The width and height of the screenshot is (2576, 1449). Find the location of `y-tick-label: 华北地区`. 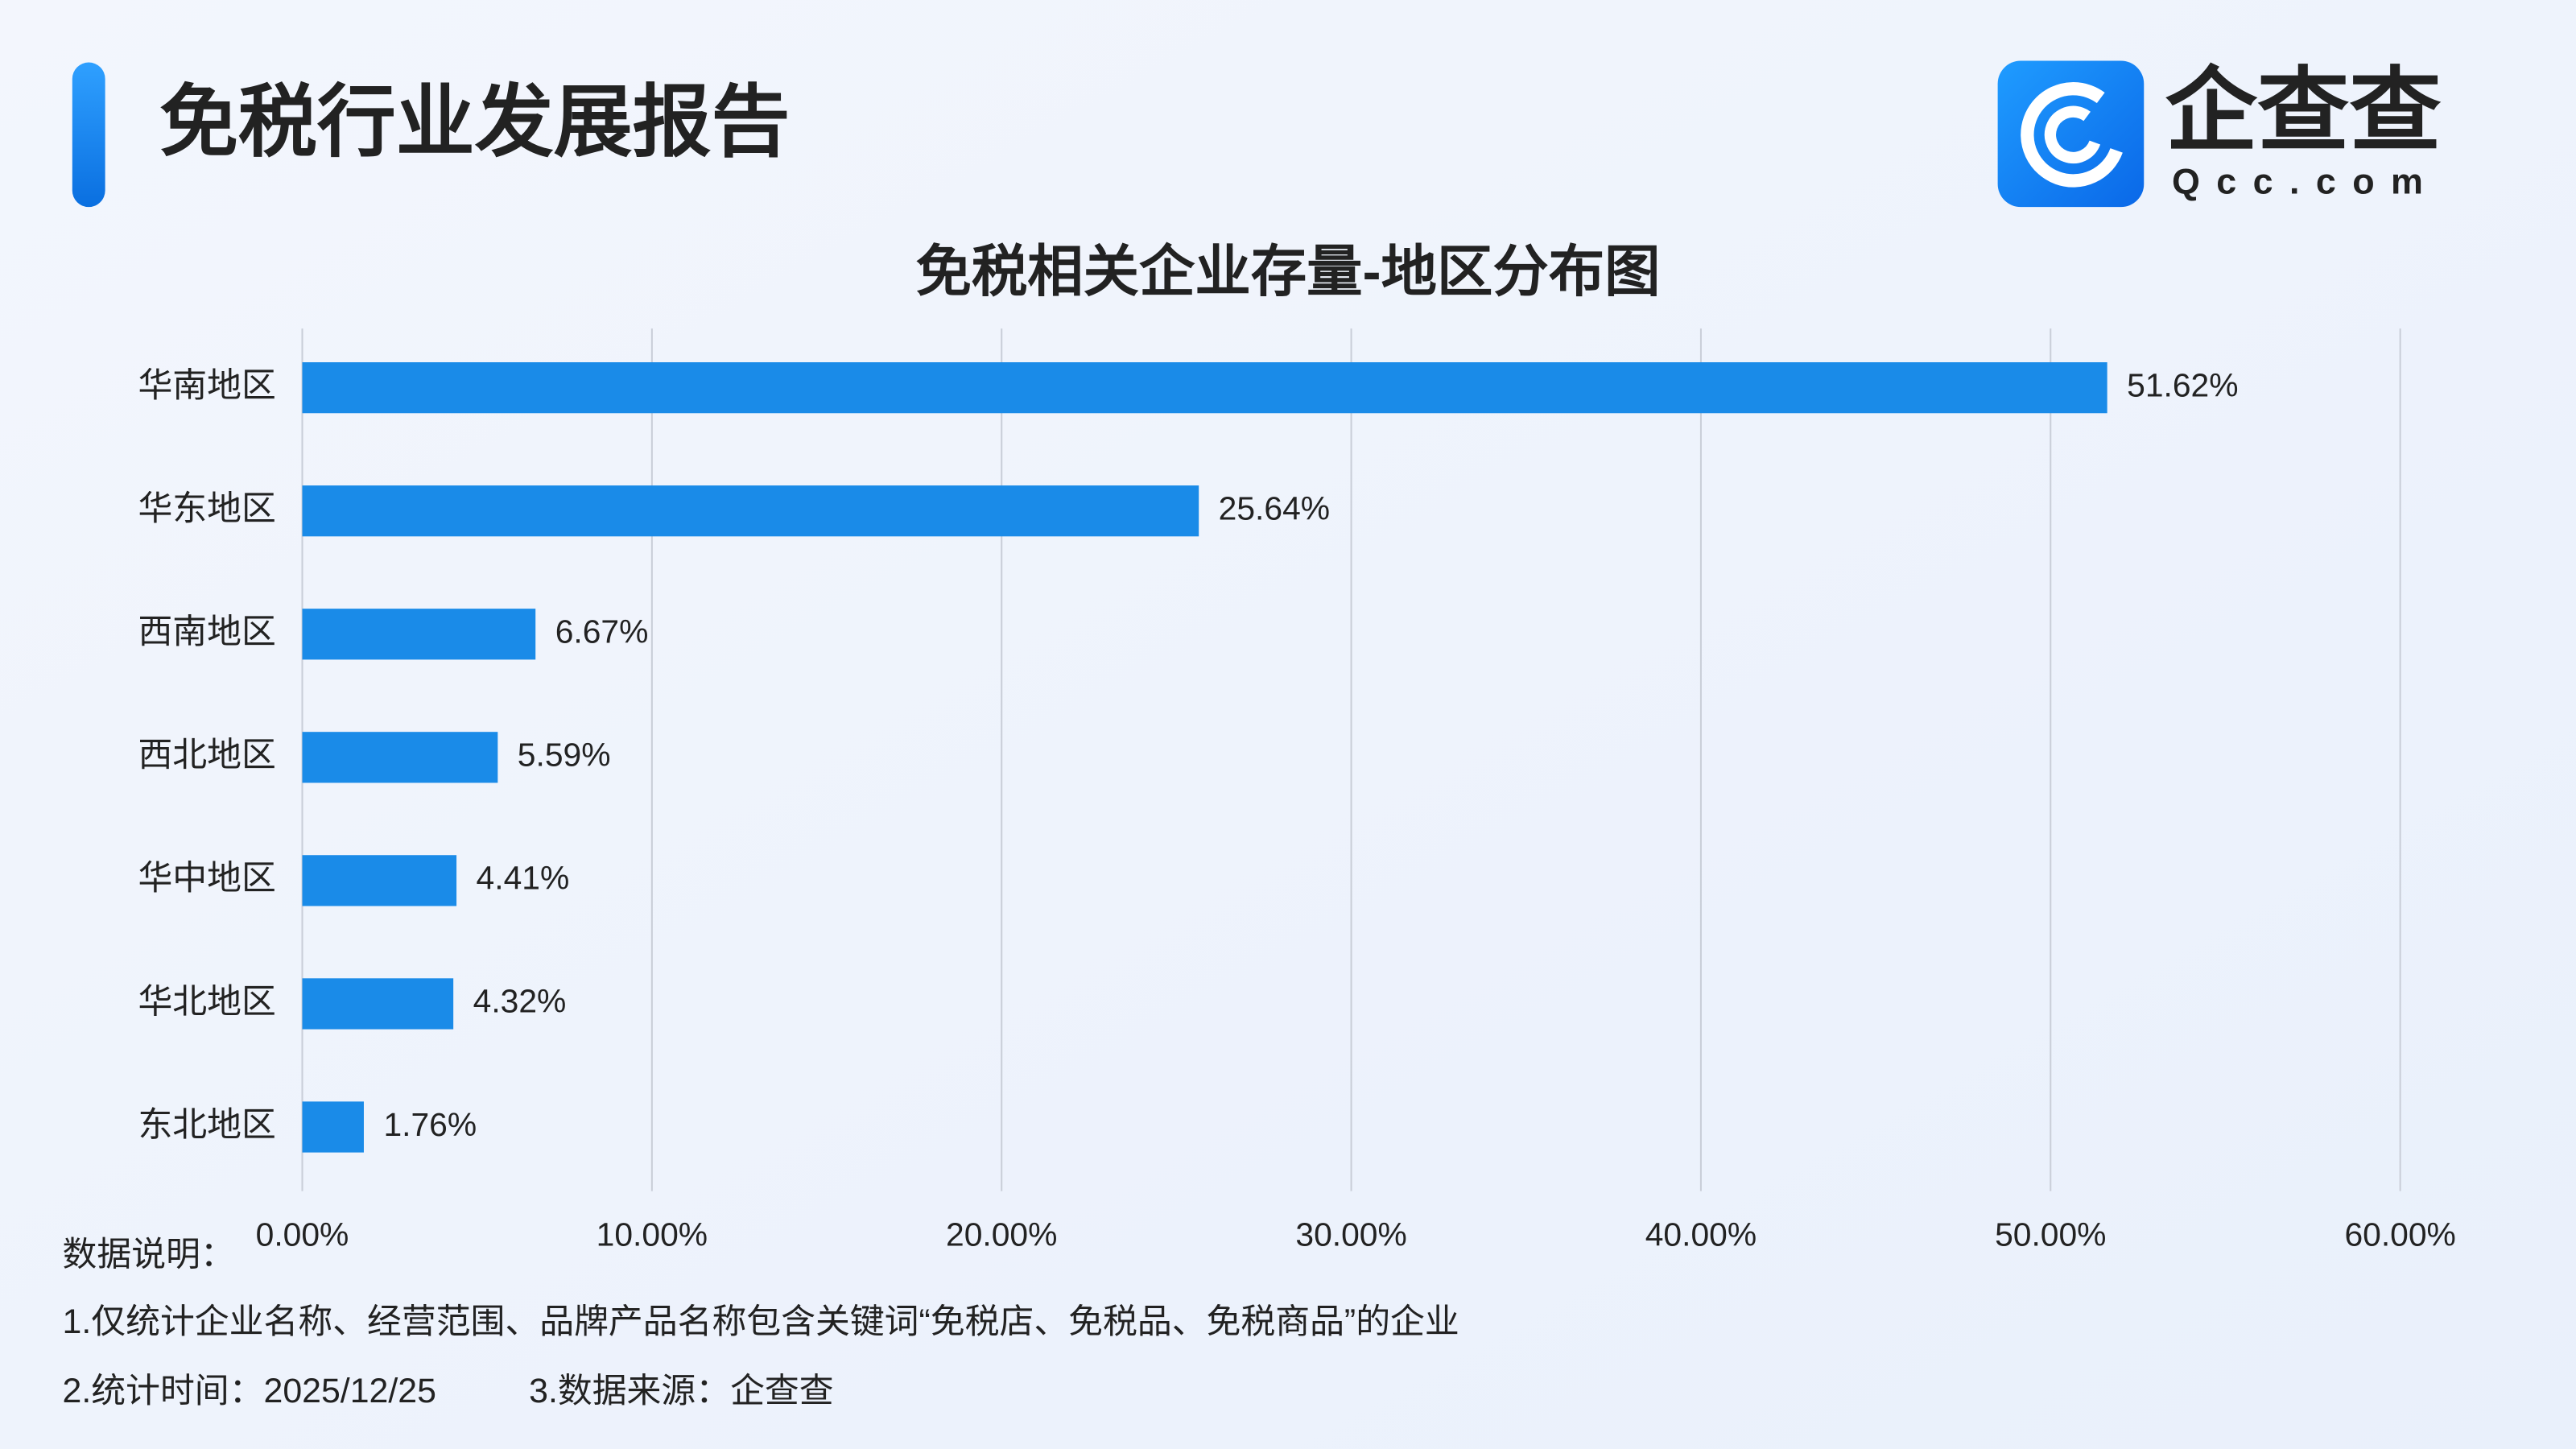

y-tick-label: 华北地区 is located at coordinates (206, 1001).